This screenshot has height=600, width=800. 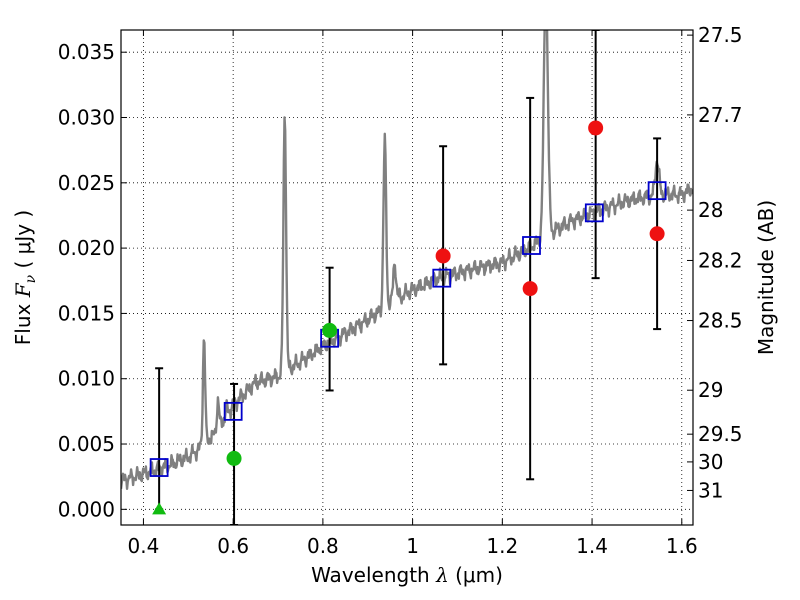 What do you see at coordinates (86, 248) in the screenshot?
I see `y-tick-label-4: 0.020` at bounding box center [86, 248].